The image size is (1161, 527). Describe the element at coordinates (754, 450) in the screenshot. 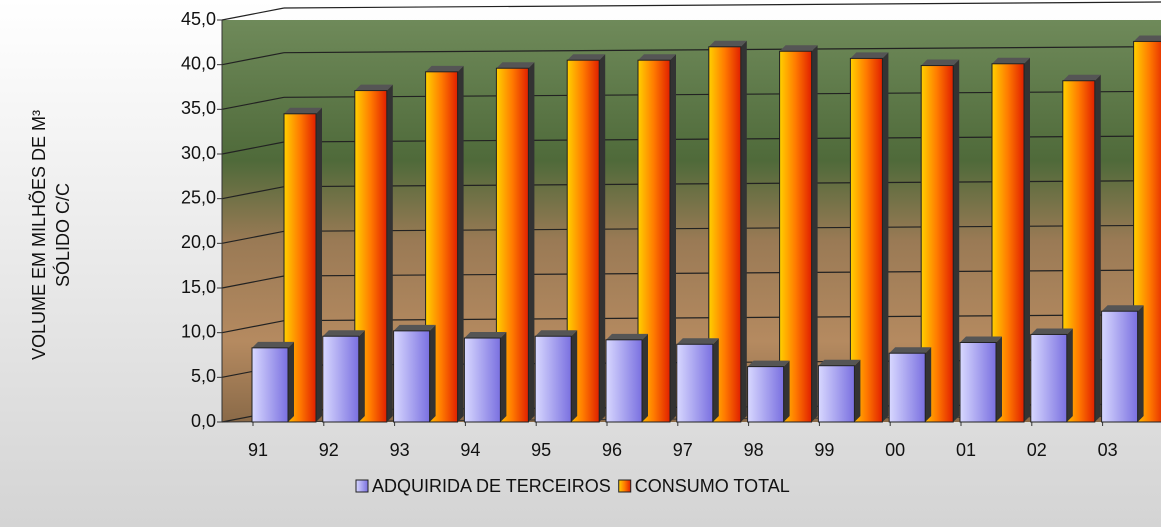

I see `x-tick-label: 98` at that location.